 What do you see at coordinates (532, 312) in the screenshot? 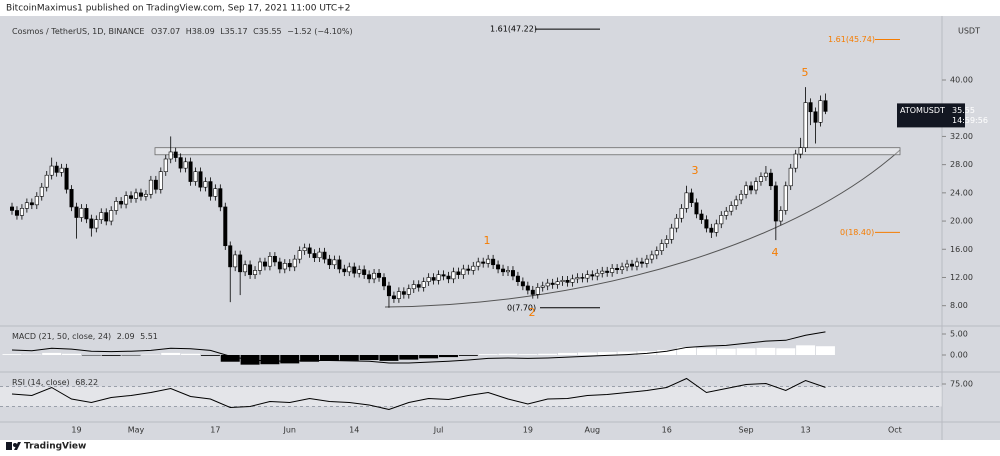
I see `wave-label: 2` at bounding box center [532, 312].